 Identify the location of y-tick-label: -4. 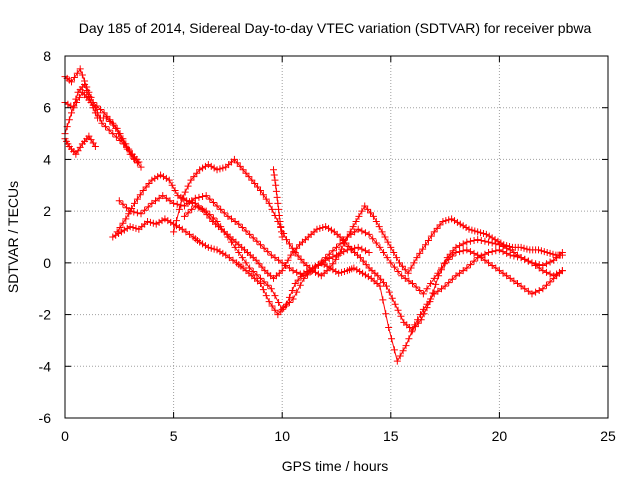
(45, 366).